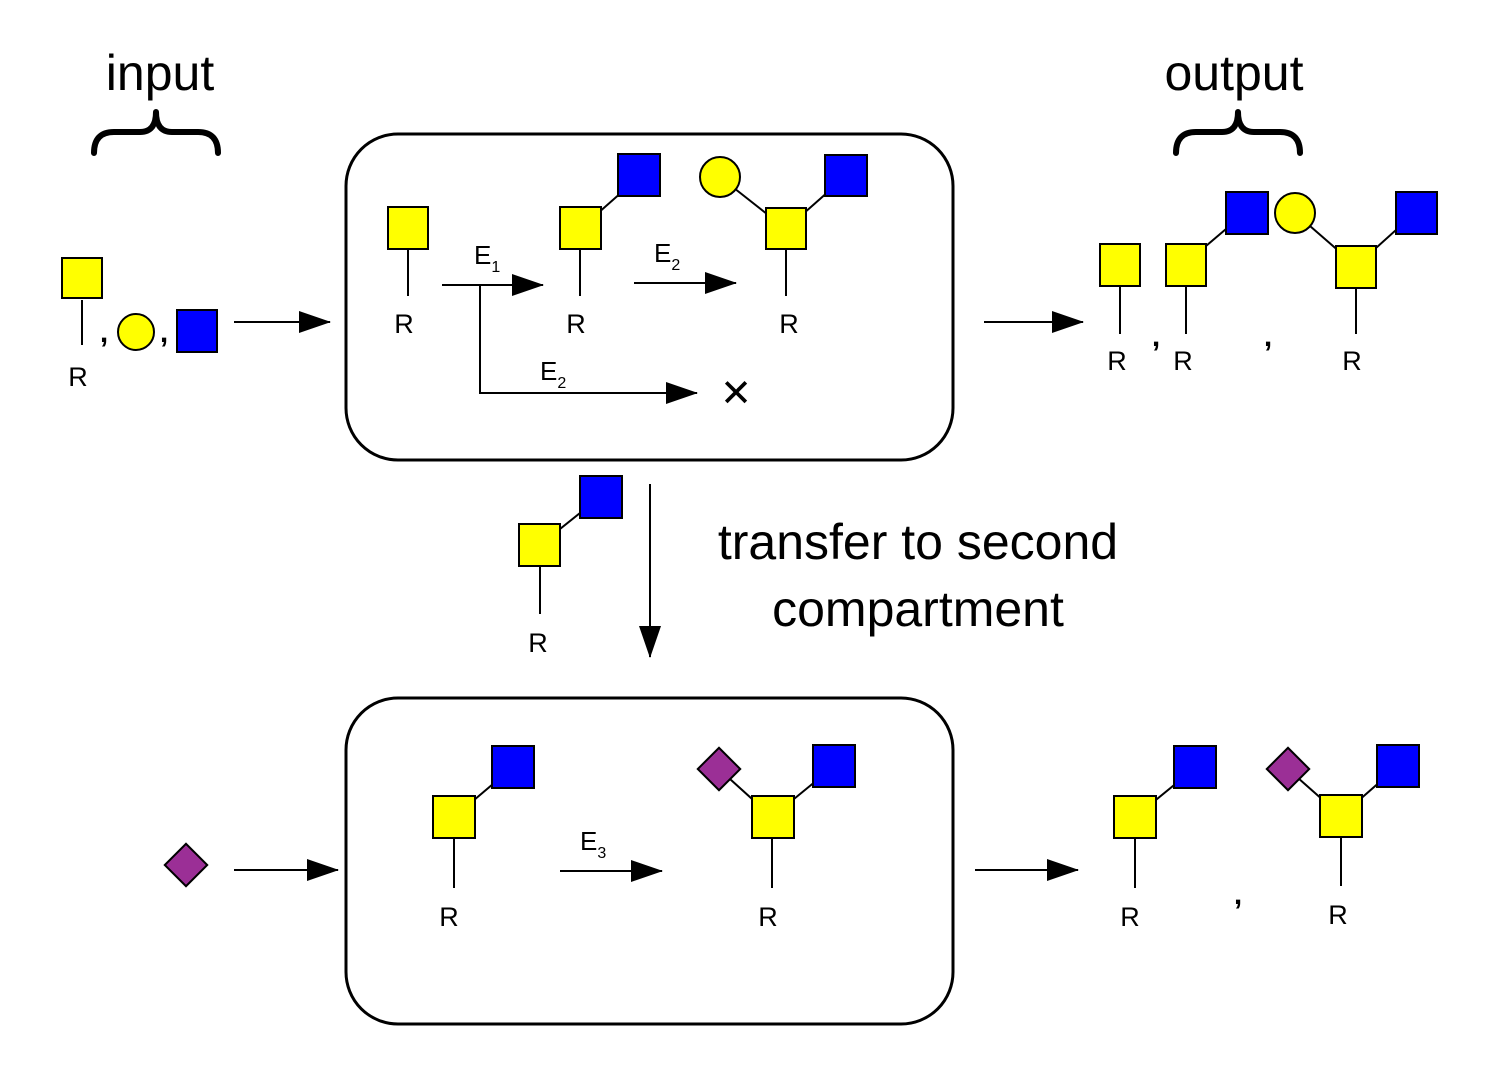 This screenshot has height=1073, width=1500. What do you see at coordinates (156, 132) in the screenshot?
I see `input-brace` at bounding box center [156, 132].